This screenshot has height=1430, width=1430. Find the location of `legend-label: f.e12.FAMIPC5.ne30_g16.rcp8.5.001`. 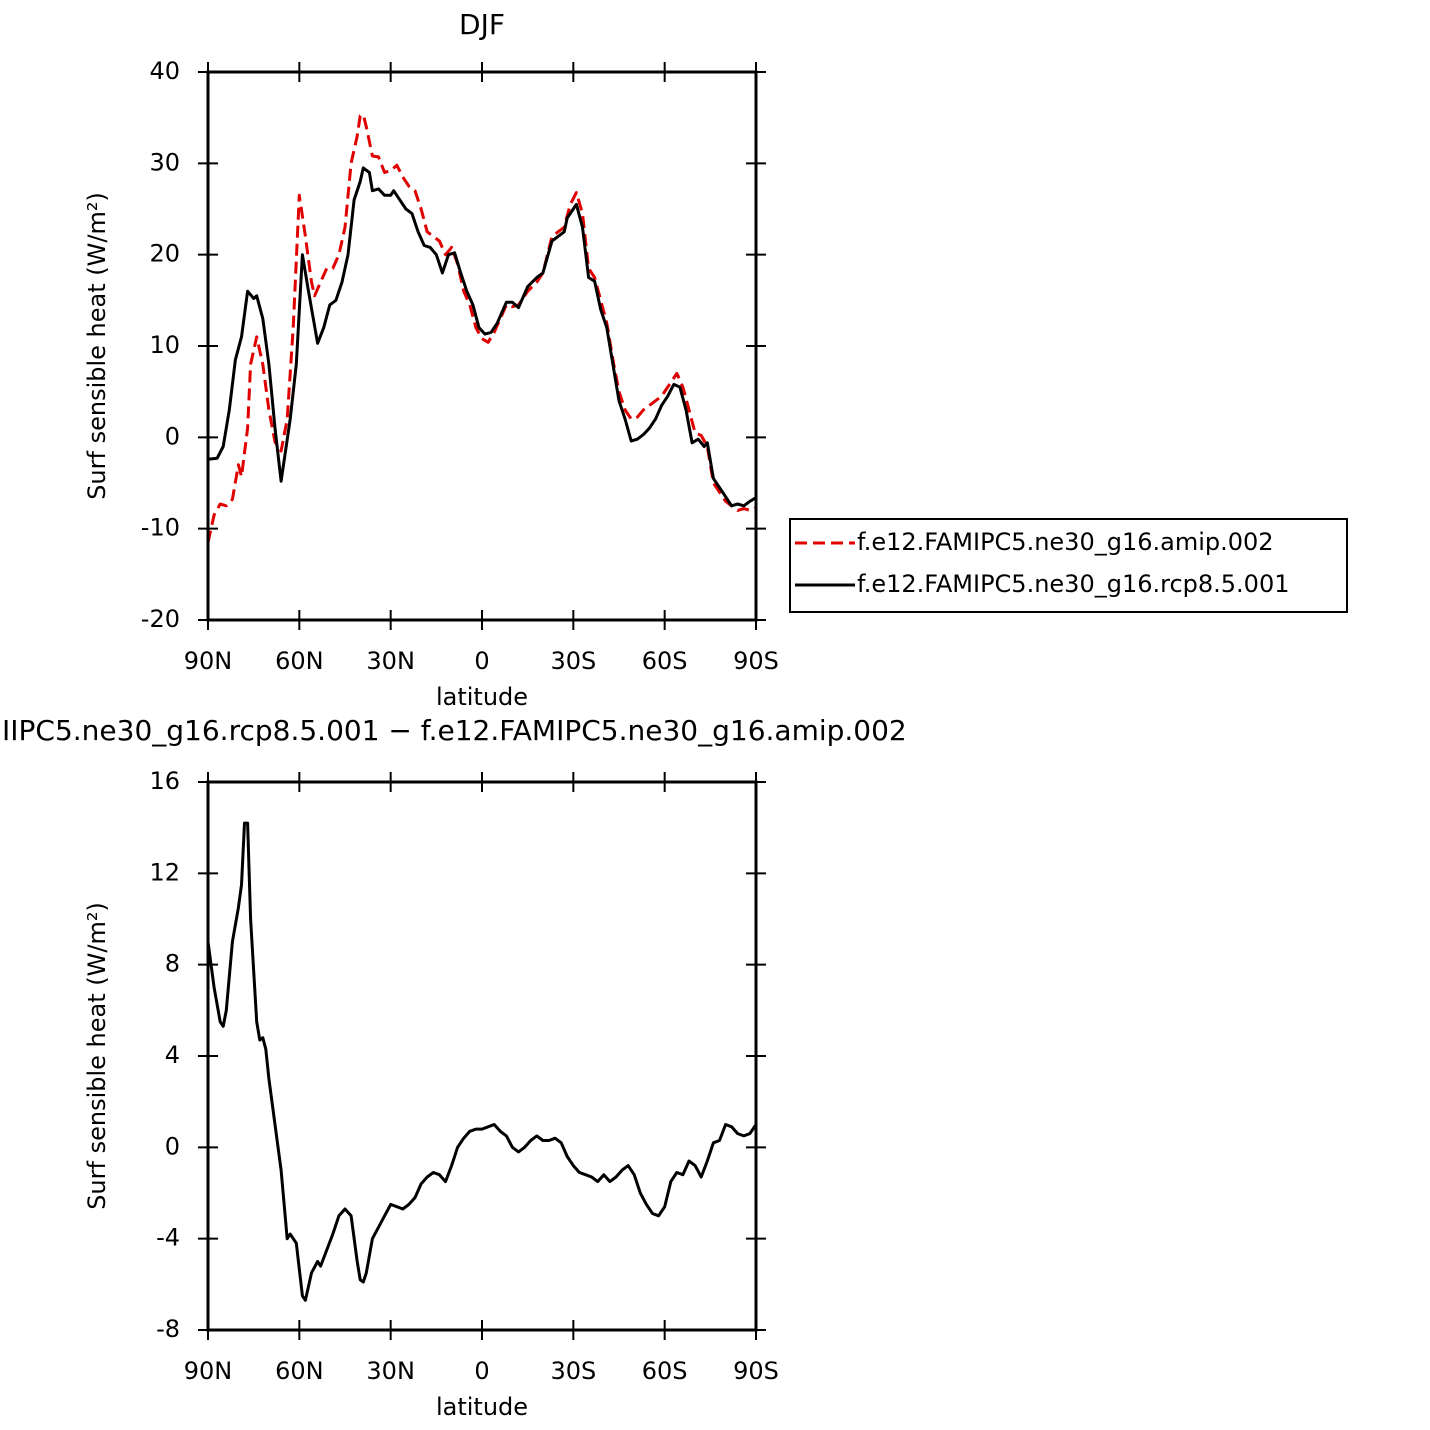

legend-label: f.e12.FAMIPC5.ne30_g16.rcp8.5.001 is located at coordinates (1073, 584).